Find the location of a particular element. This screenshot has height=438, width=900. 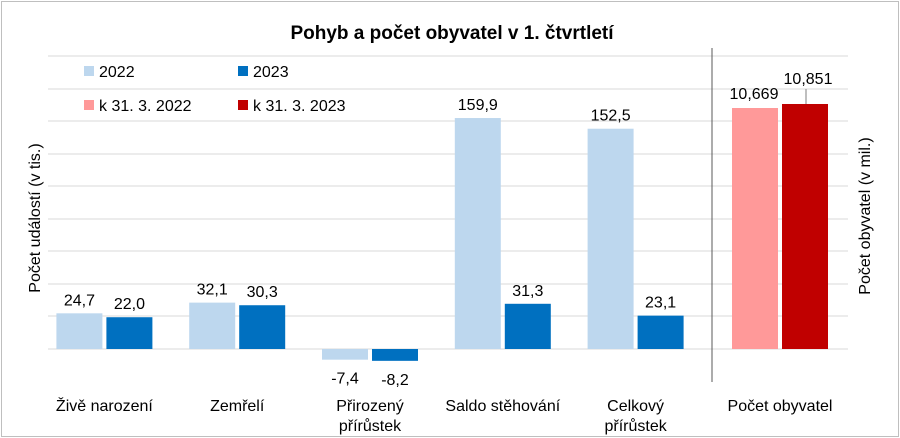

category-label: Saldo stěhování is located at coordinates (502, 406).